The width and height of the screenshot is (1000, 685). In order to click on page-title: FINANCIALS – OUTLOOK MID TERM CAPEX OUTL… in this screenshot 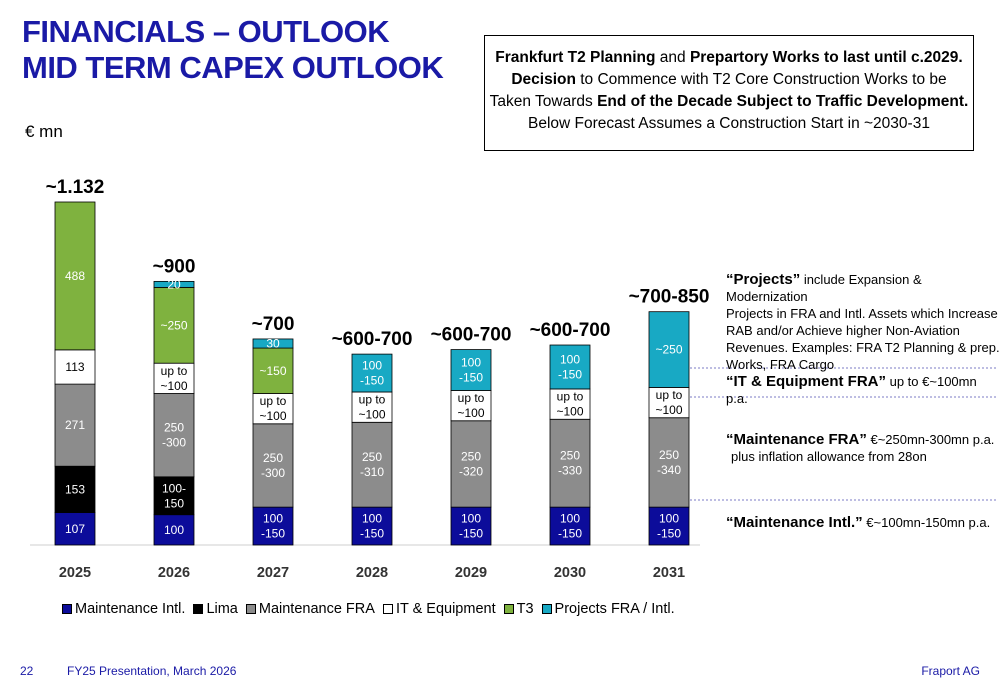, I will do `click(233, 50)`.